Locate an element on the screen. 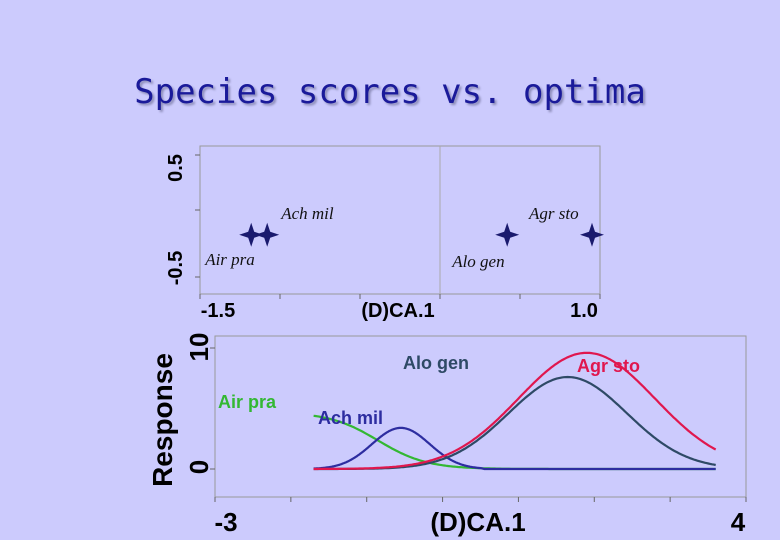  response-y-tick-top: 10 is located at coordinates (199, 347).